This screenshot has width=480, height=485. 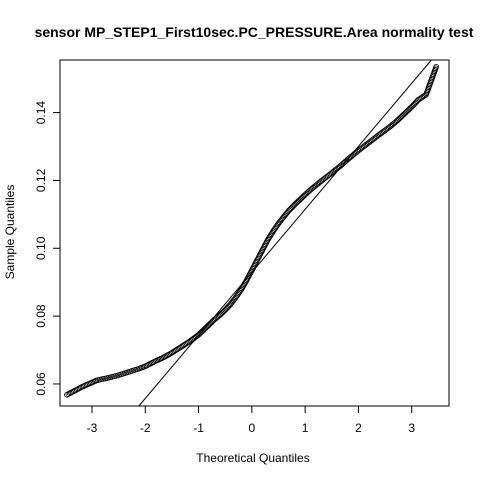 I want to click on y-tick-label: 0.06, so click(x=41, y=384).